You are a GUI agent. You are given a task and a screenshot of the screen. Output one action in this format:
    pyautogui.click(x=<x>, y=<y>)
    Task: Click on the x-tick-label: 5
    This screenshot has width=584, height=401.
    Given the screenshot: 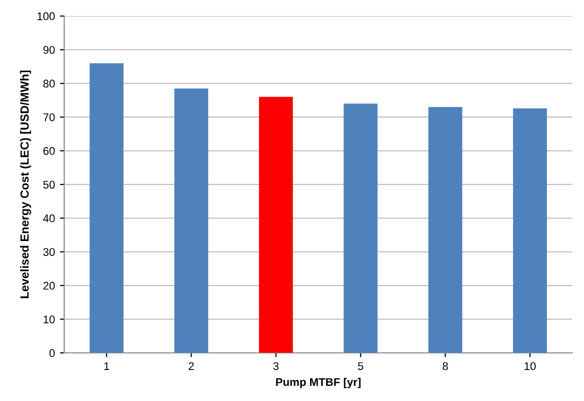 What is the action you would take?
    pyautogui.click(x=361, y=366)
    